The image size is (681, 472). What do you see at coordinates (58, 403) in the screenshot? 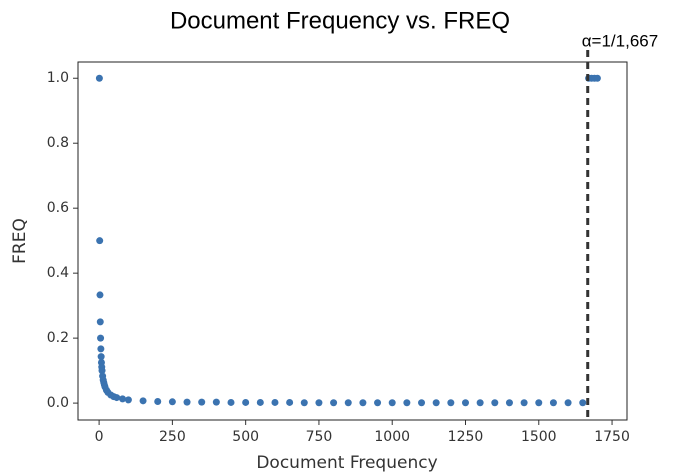
I see `y-tick-label: 0.0` at bounding box center [58, 403].